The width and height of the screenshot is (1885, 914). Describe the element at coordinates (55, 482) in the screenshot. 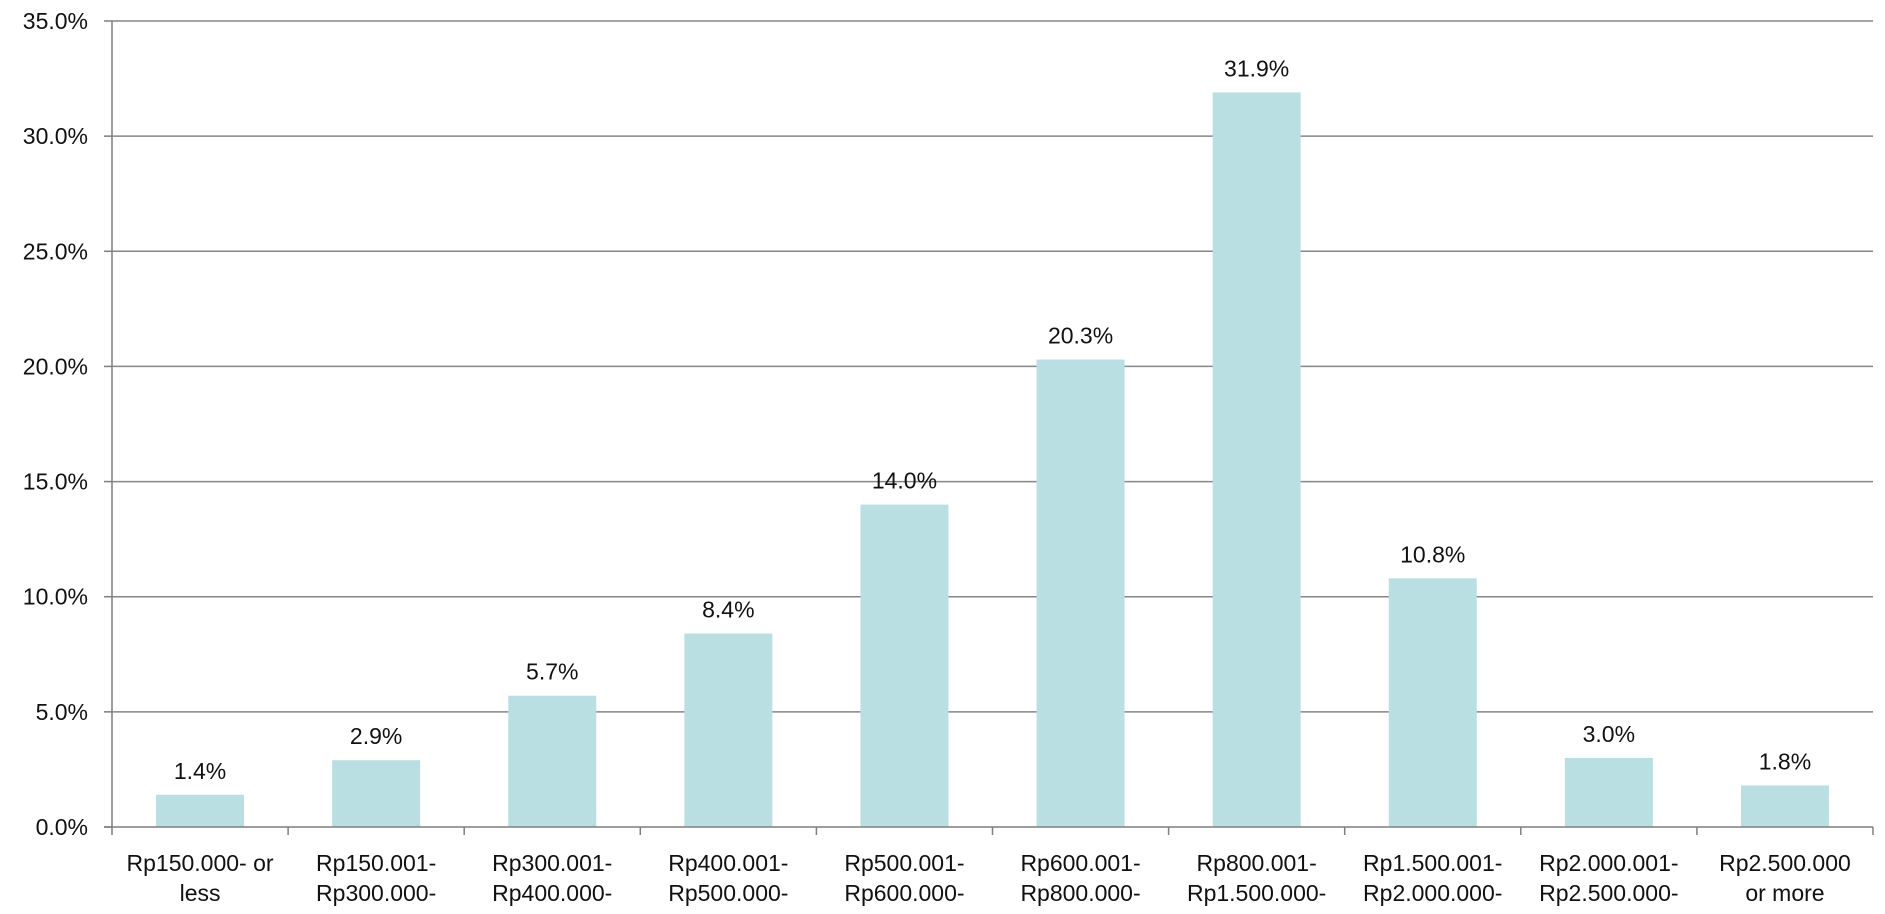

I see `y-tick-label: 15.0%` at that location.